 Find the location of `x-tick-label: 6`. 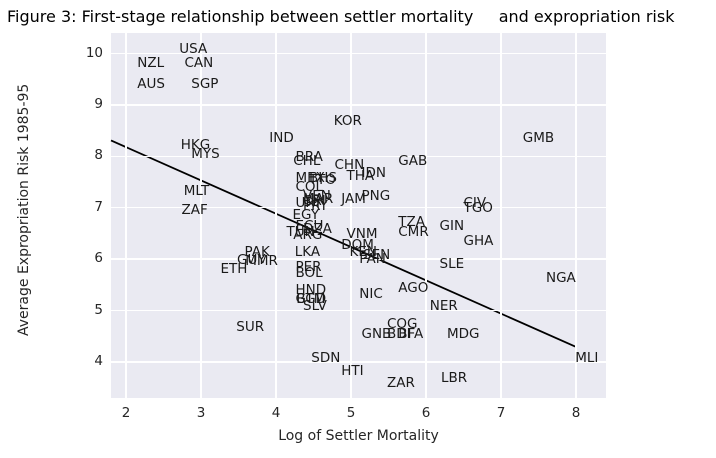

x-tick-label: 6 is located at coordinates (426, 413).